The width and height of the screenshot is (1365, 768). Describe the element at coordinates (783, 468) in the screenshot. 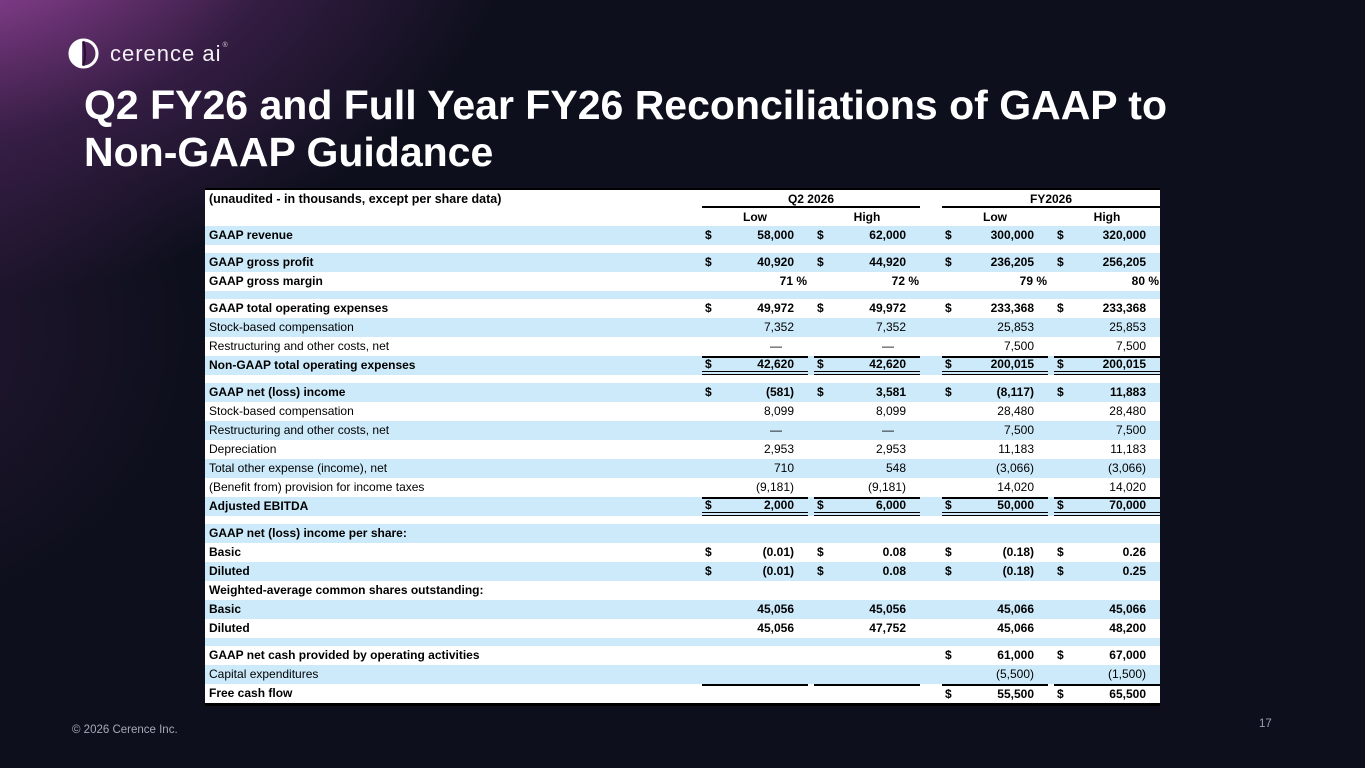

I see `cell-value: 710` at that location.